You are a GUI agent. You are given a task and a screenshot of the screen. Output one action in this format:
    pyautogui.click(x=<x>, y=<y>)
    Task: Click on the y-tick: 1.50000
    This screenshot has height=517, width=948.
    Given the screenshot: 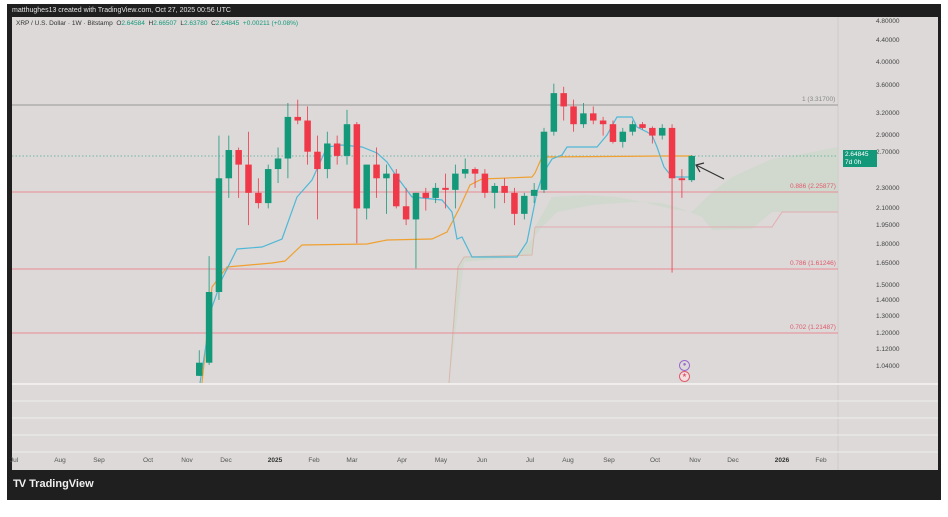 What is the action you would take?
    pyautogui.click(x=888, y=285)
    